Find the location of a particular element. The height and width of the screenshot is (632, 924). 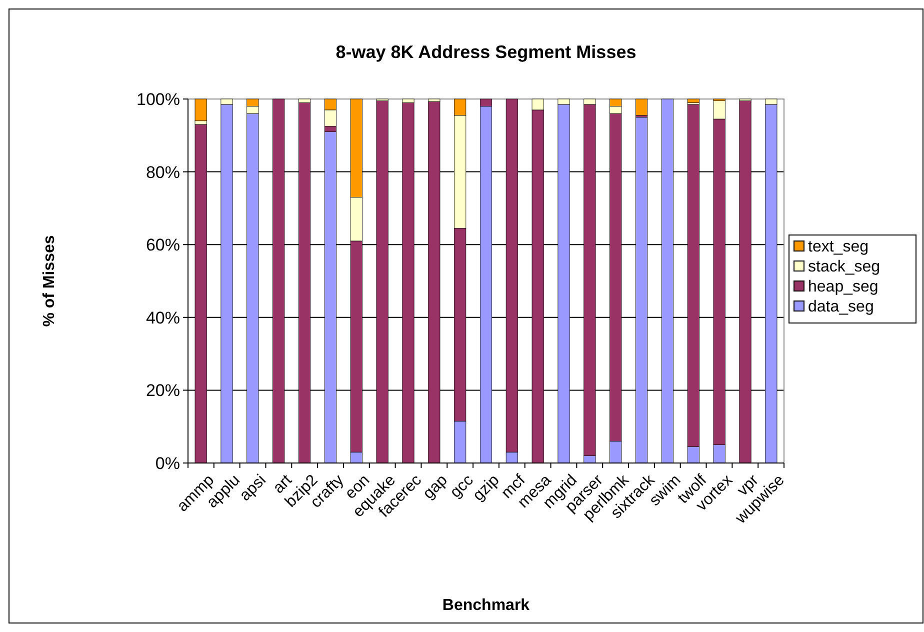

y-axis-title: % of Misses is located at coordinates (49, 281).